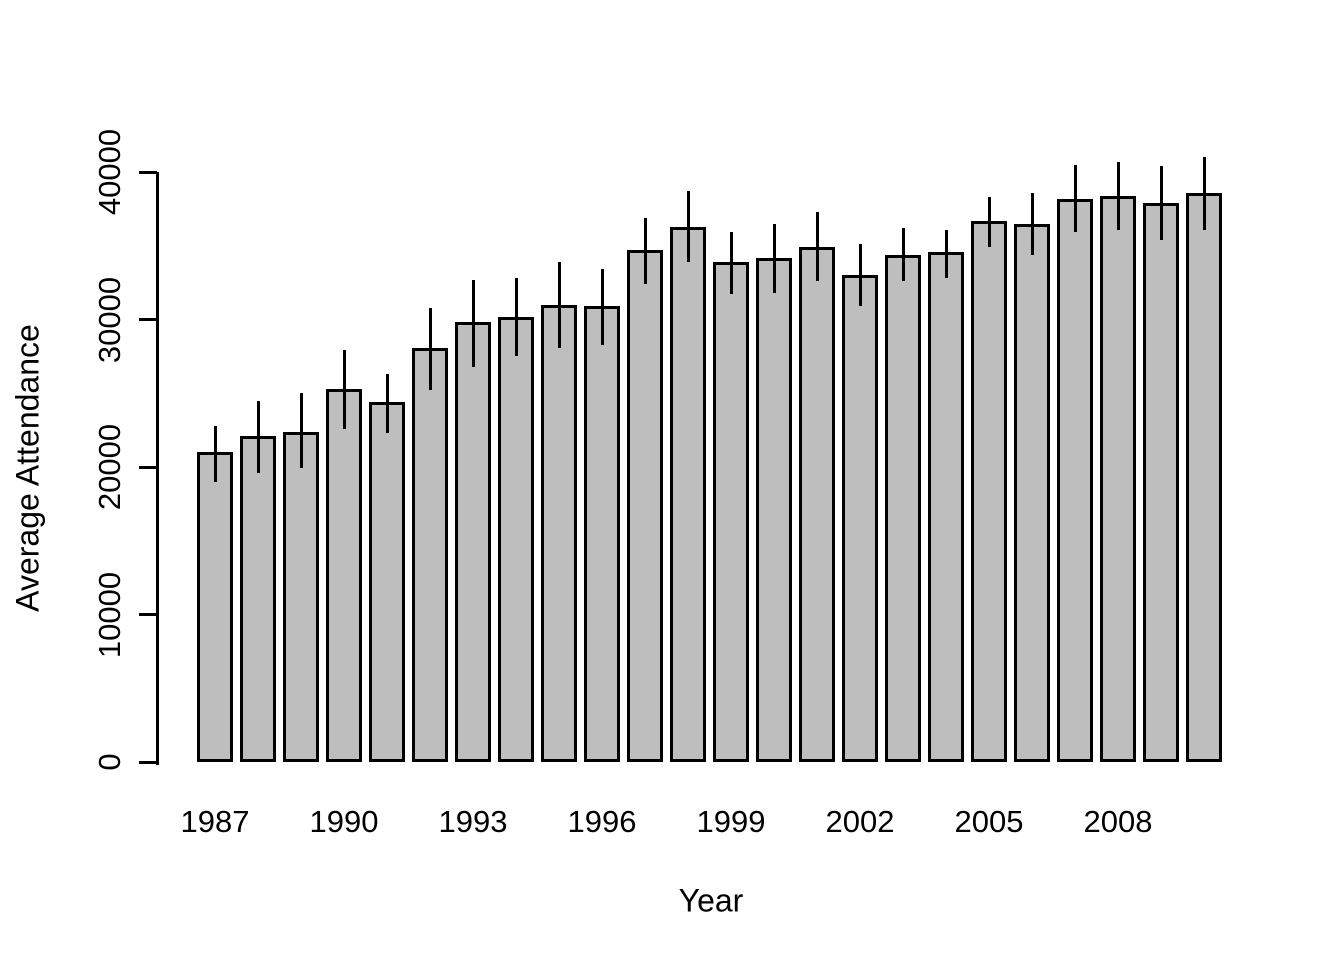 The width and height of the screenshot is (1344, 960). What do you see at coordinates (645, 506) in the screenshot?
I see `bar-1997` at bounding box center [645, 506].